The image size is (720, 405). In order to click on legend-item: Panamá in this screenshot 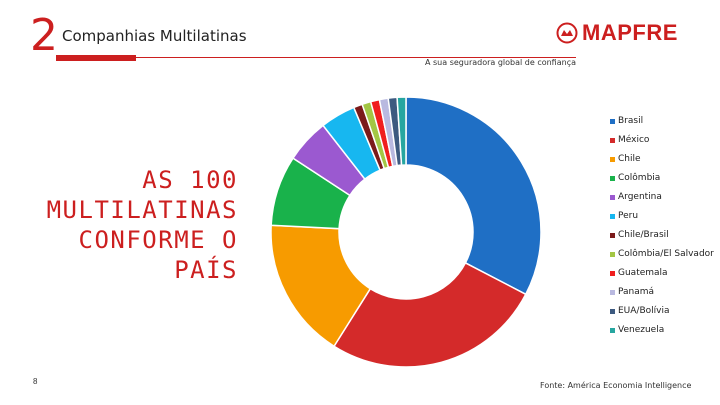, I will do `click(632, 292)`.